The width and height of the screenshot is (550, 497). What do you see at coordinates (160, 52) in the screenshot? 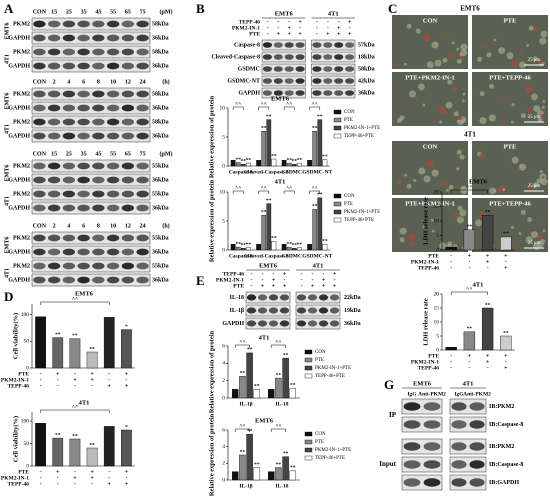
I see `kda-label: 58kDa` at bounding box center [160, 52].